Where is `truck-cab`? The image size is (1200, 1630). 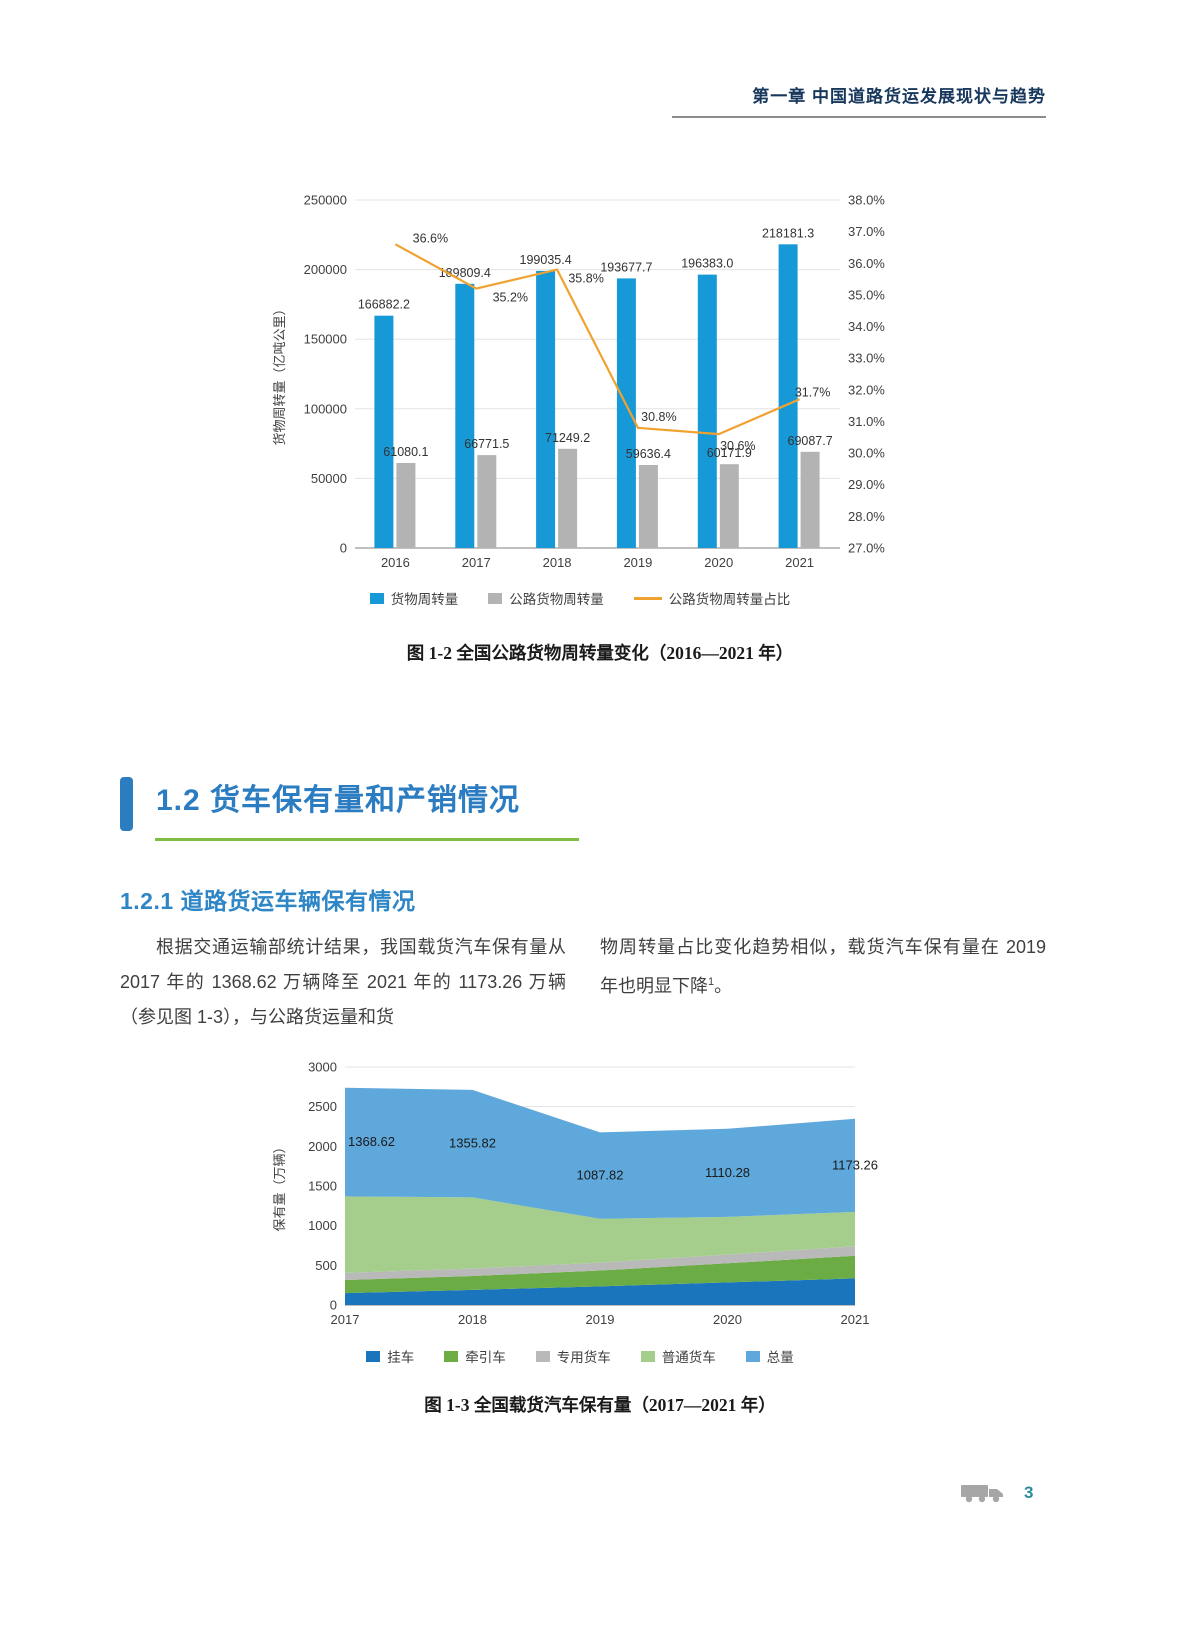
truck-cab is located at coordinates (996, 1493).